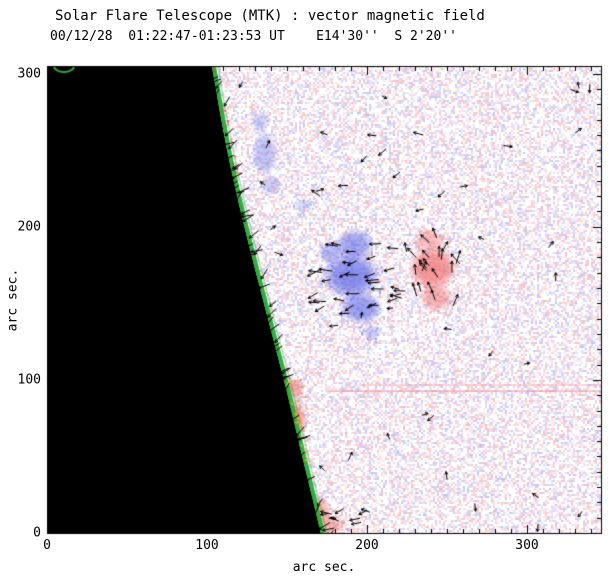  What do you see at coordinates (47, 545) in the screenshot?
I see `x-tick-label-0: 0` at bounding box center [47, 545].